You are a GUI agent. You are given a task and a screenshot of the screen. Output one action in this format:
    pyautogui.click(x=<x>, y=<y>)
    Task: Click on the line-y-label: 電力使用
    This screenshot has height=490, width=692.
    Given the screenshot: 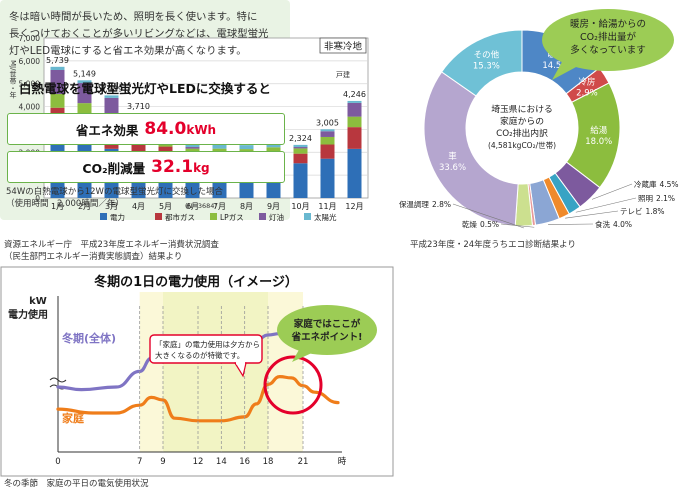 What is the action you would take?
    pyautogui.click(x=28, y=314)
    